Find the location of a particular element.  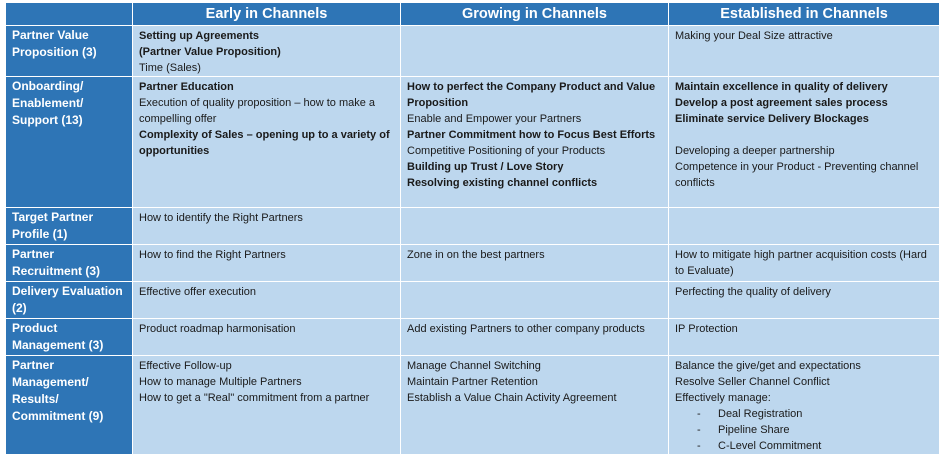

cell-established is located at coordinates (804, 226).